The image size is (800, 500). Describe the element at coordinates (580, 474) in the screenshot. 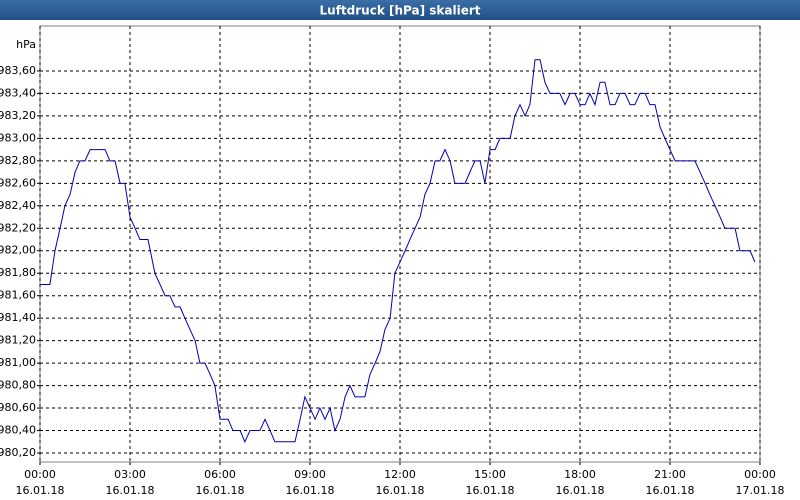

I see `x-tick-label: 18:00` at that location.